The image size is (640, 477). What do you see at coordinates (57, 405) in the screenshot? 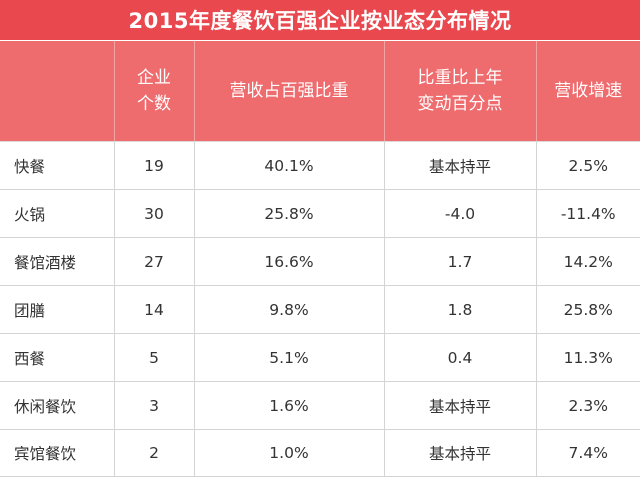
I see `cell-category: 休闲餐饮` at bounding box center [57, 405].